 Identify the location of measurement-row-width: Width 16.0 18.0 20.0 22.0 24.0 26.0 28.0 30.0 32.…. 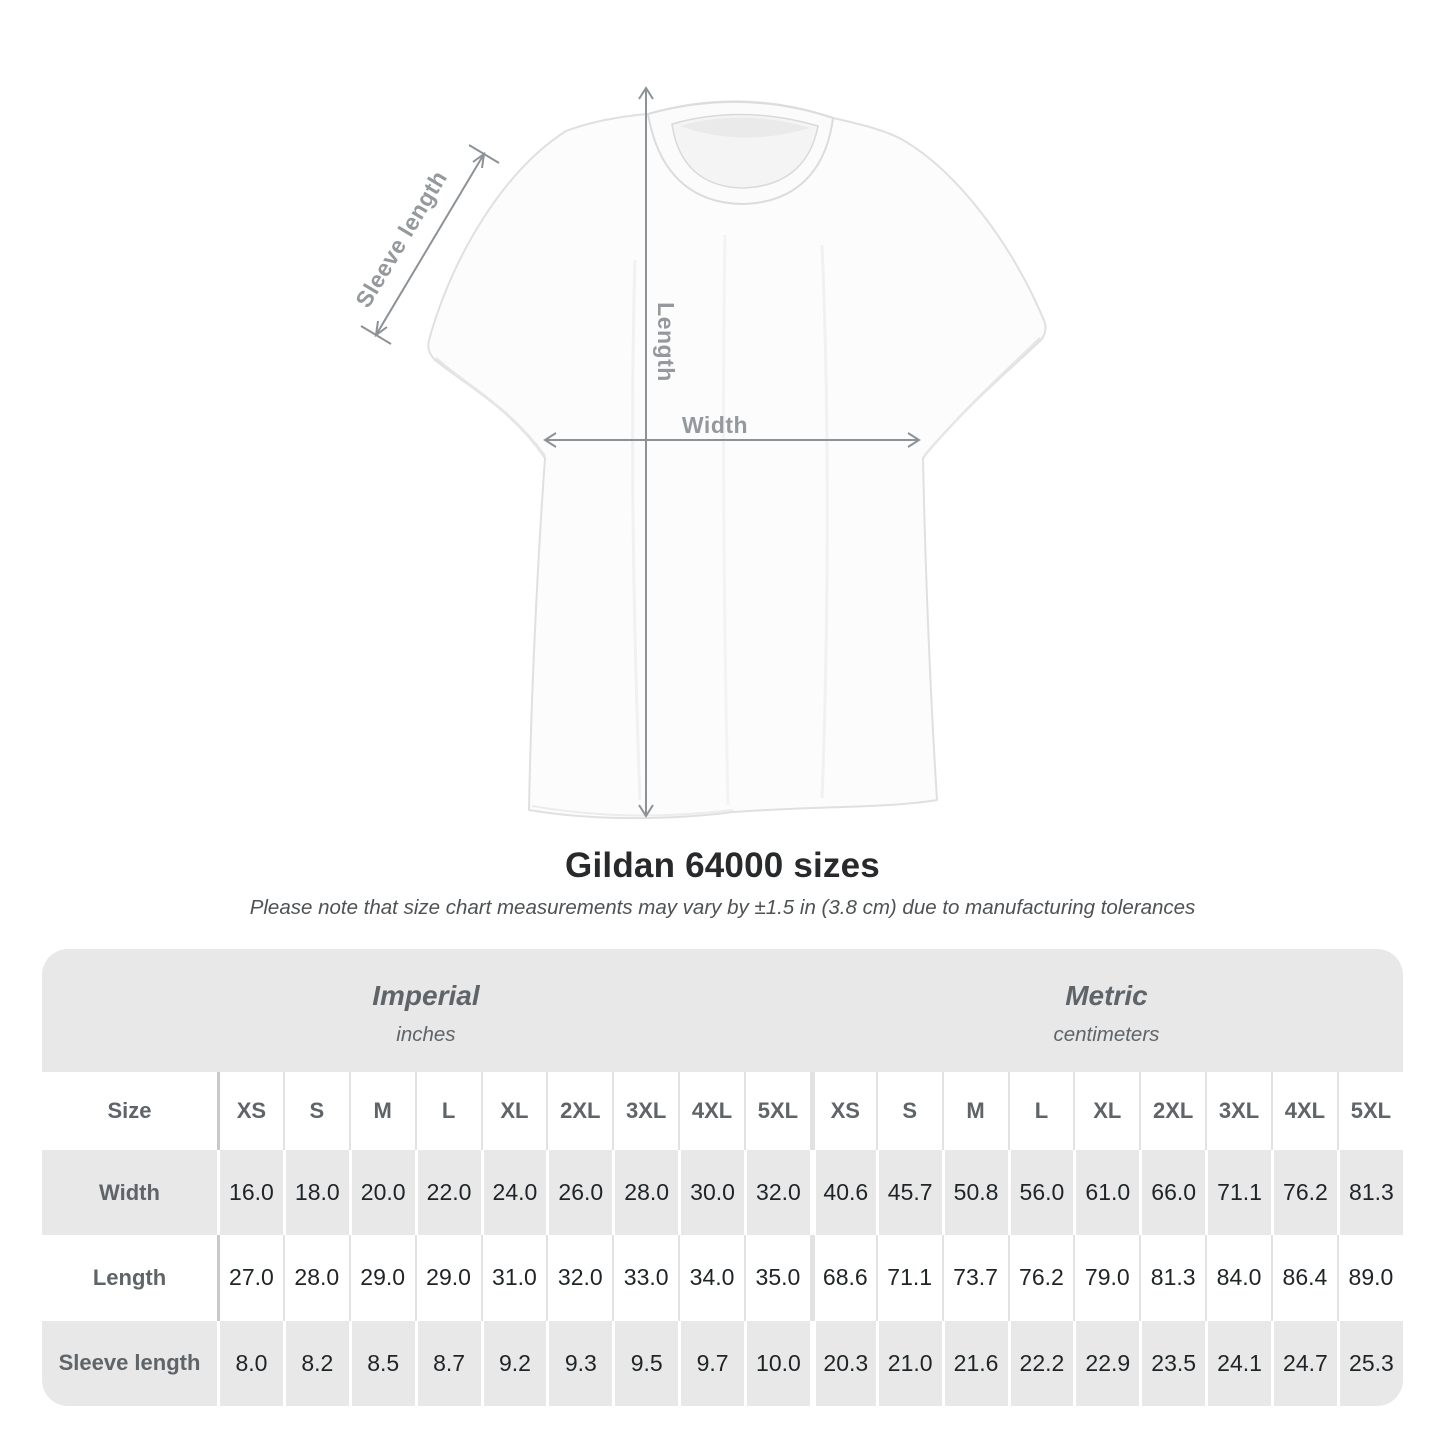
(722, 1193).